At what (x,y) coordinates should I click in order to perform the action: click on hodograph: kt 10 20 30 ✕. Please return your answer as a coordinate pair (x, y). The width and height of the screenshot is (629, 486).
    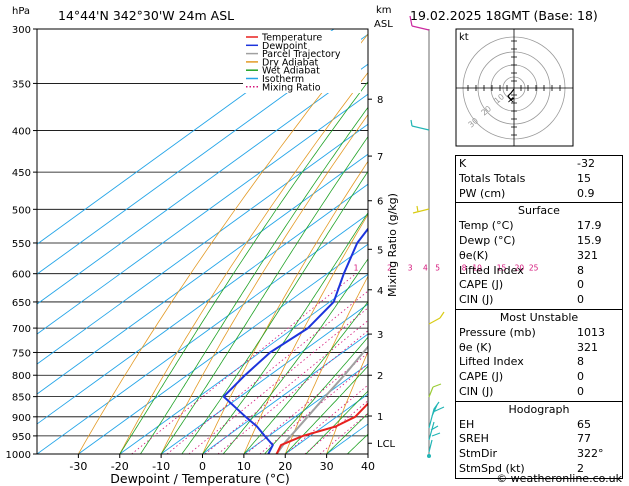
    Looking at the image, I should click on (514, 87).